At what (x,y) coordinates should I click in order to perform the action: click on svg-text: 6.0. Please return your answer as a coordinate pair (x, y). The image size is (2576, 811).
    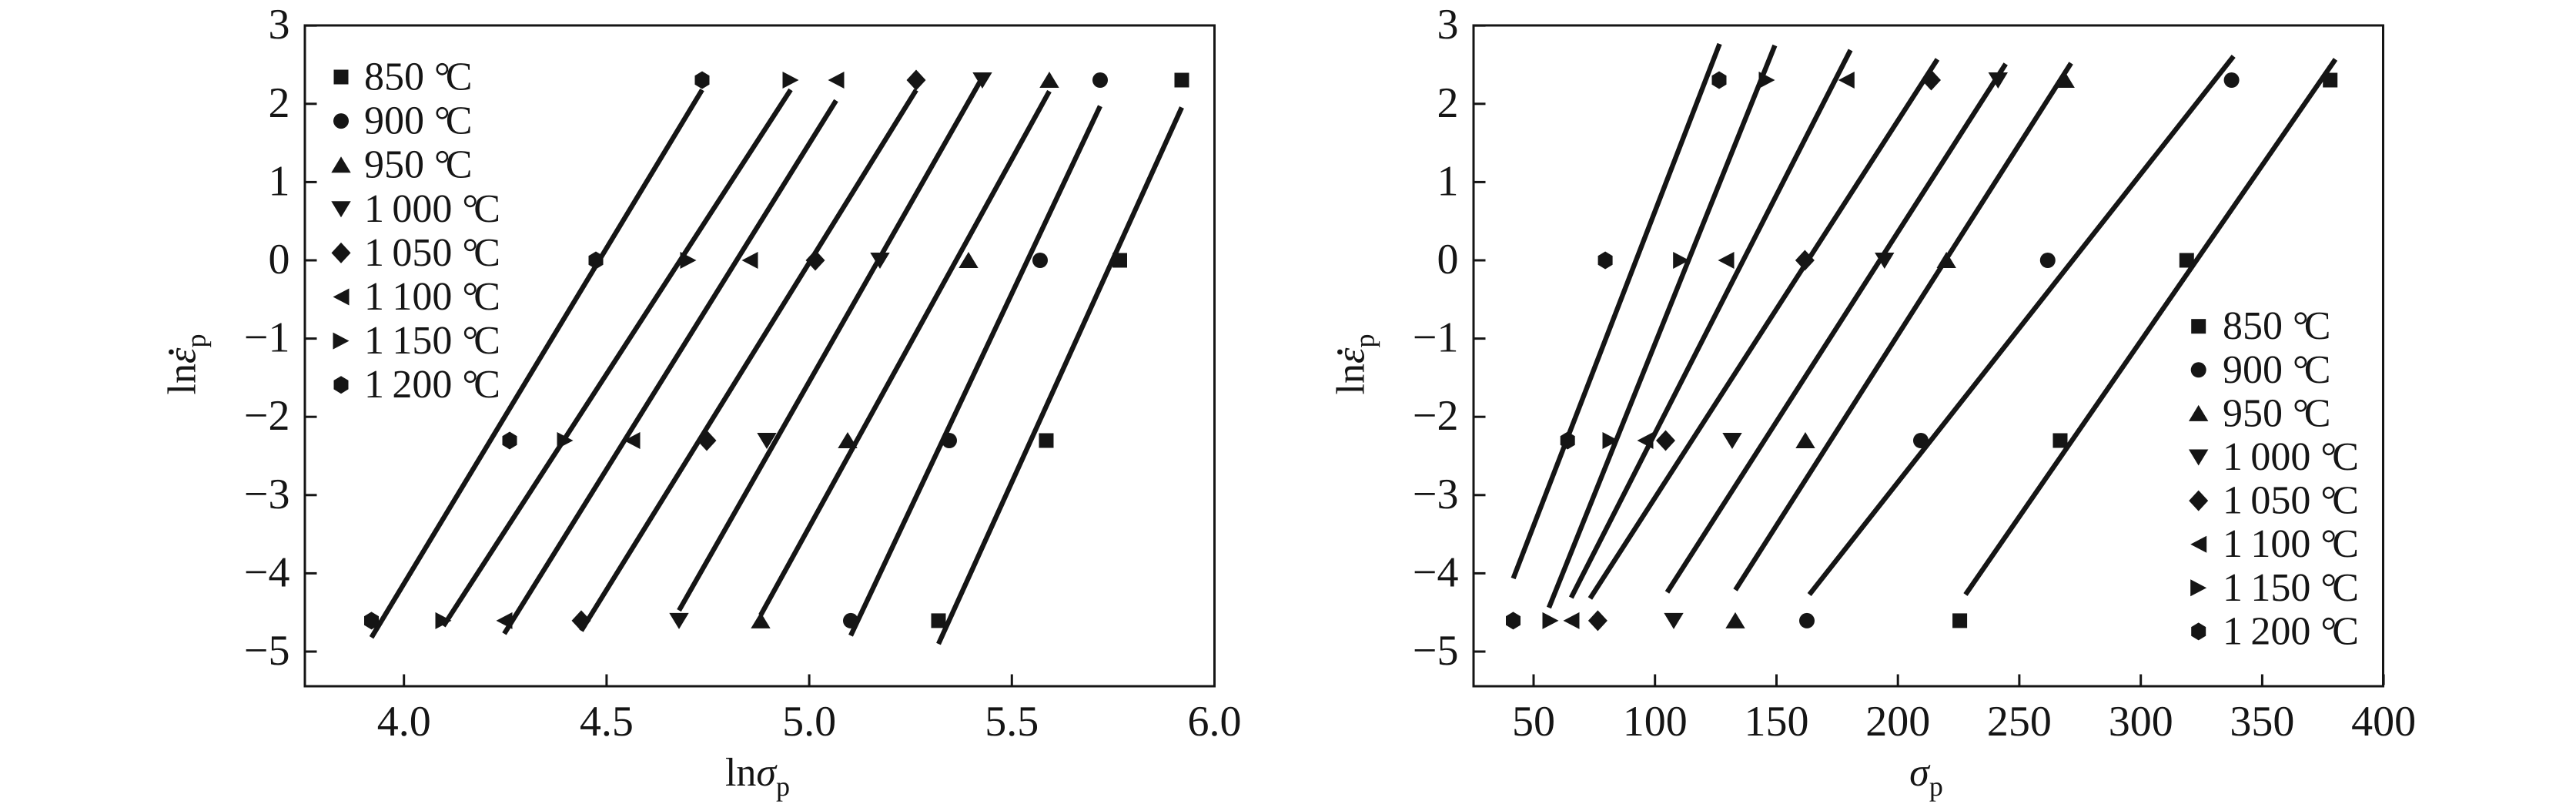
    Looking at the image, I should click on (1215, 722).